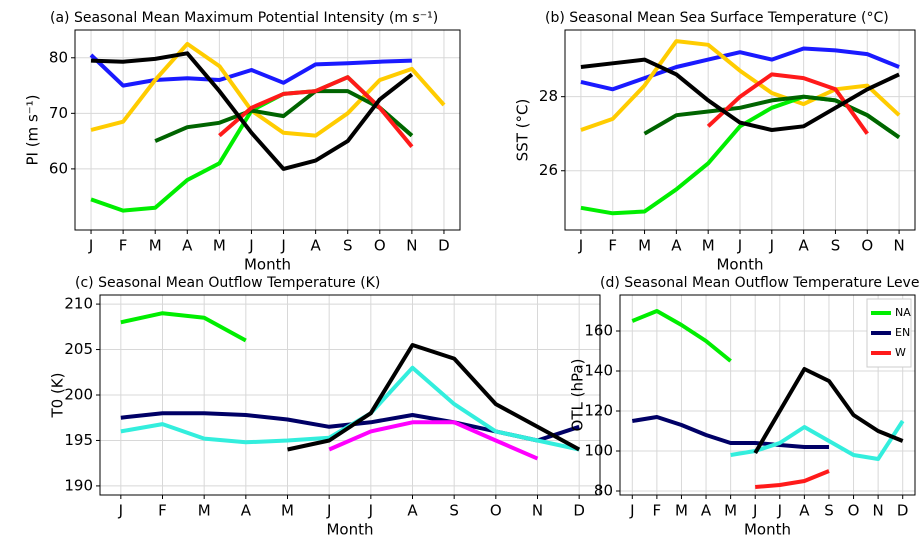  What do you see at coordinates (548, 96) in the screenshot?
I see `y-tick-label: 28` at bounding box center [548, 96].